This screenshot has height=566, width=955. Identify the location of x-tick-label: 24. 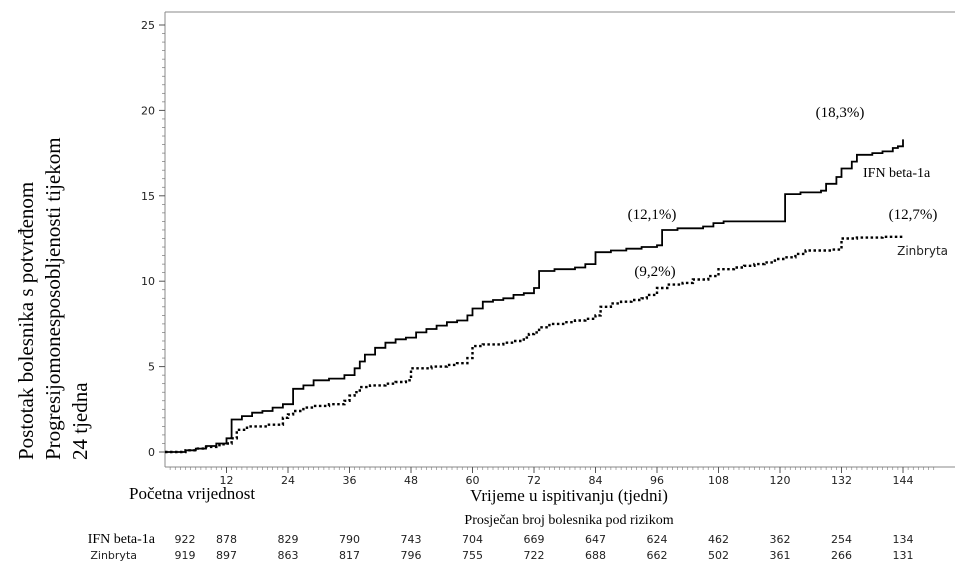
(288, 480).